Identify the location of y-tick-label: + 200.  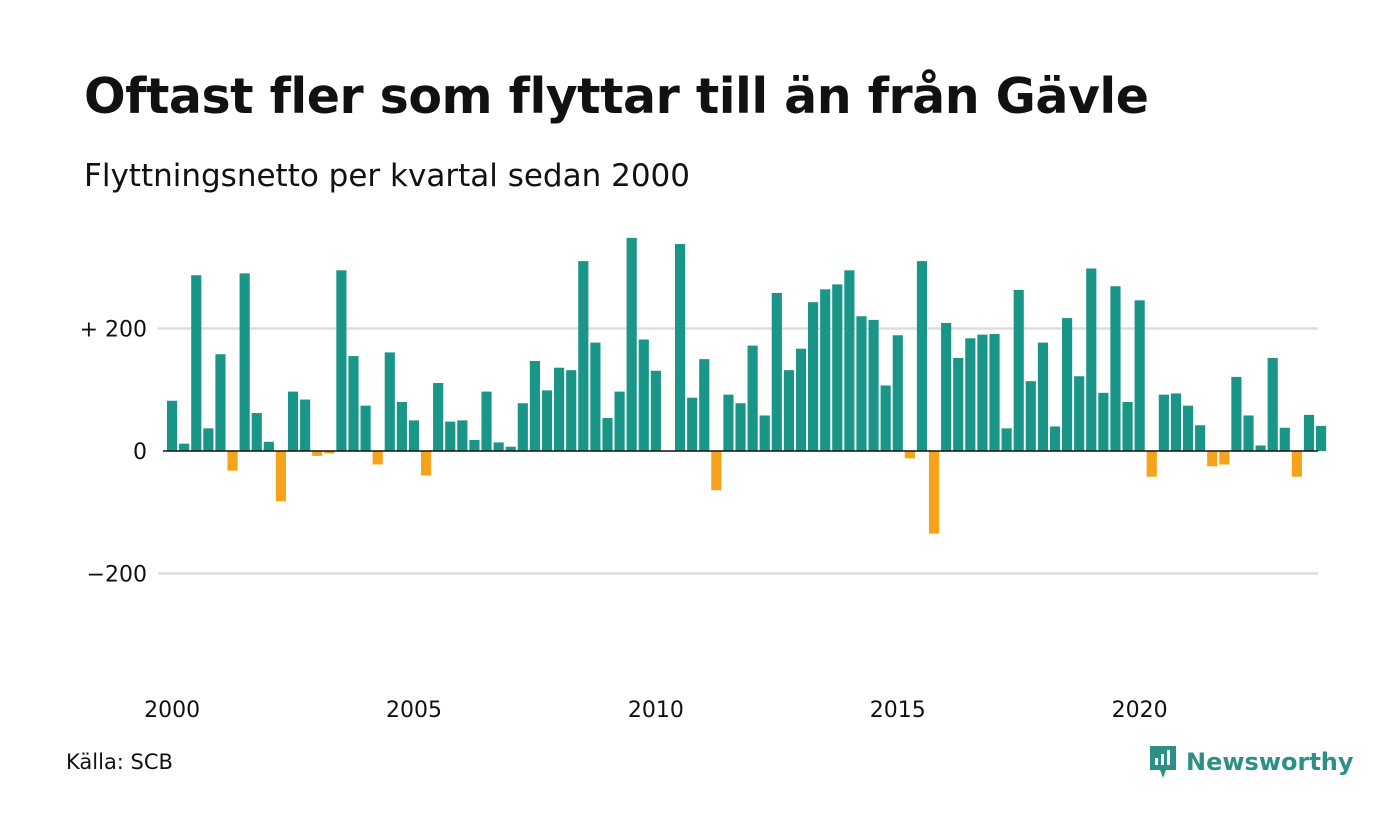
(113, 330).